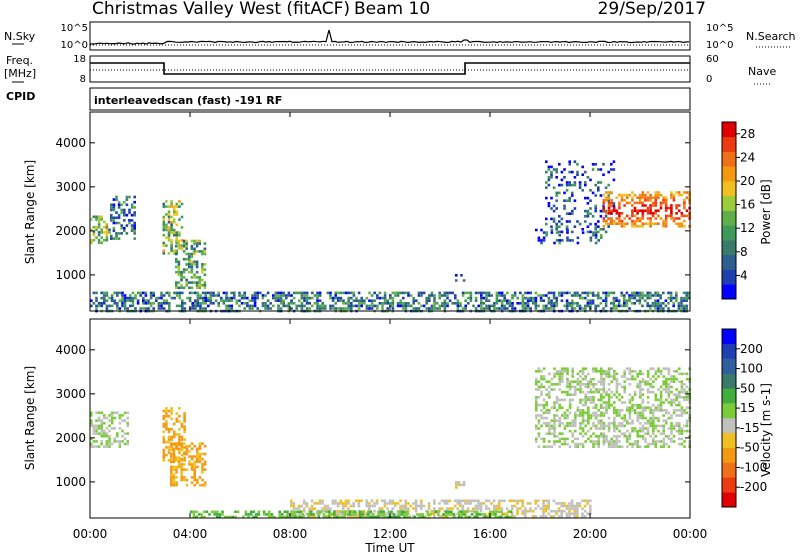  I want to click on x-tick-label: 00:00, so click(90, 534).